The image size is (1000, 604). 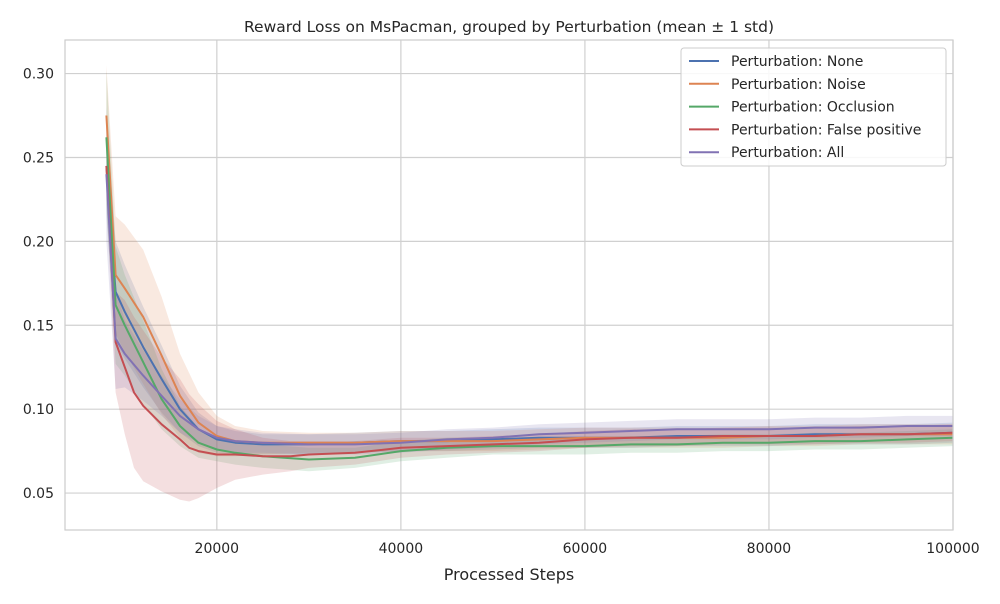 I want to click on legend-label: Perturbation: Noise, so click(x=798, y=85).